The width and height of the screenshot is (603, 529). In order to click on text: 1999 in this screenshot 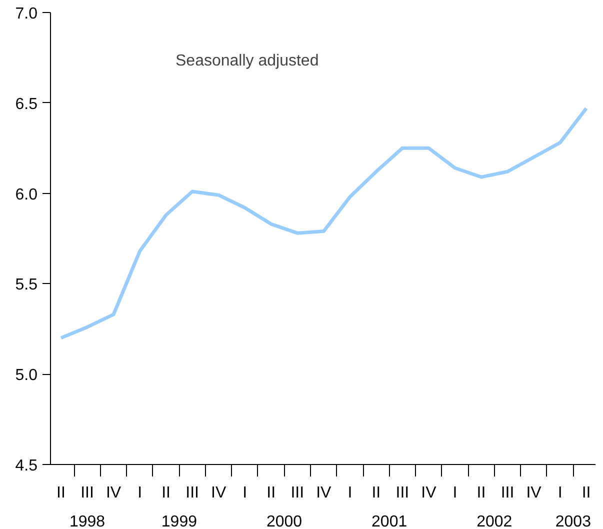, I will do `click(179, 521)`.